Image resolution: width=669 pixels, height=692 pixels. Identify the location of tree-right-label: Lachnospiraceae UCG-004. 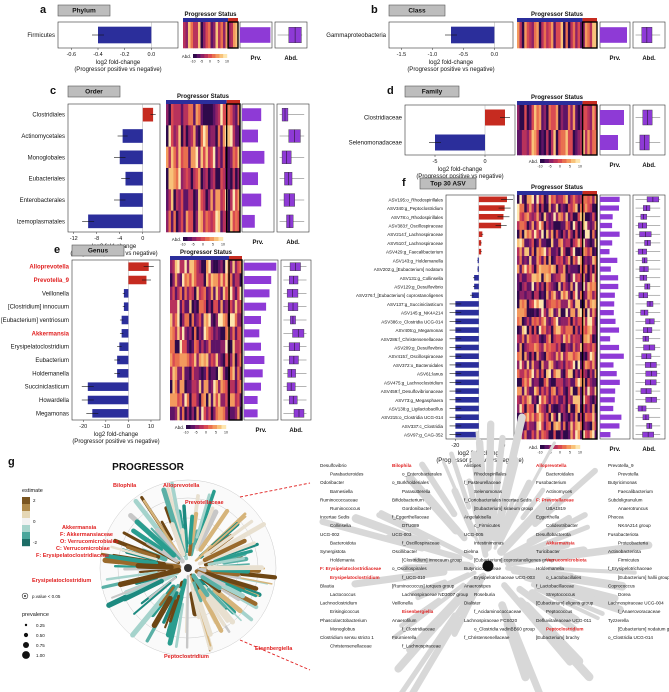
(636, 603).